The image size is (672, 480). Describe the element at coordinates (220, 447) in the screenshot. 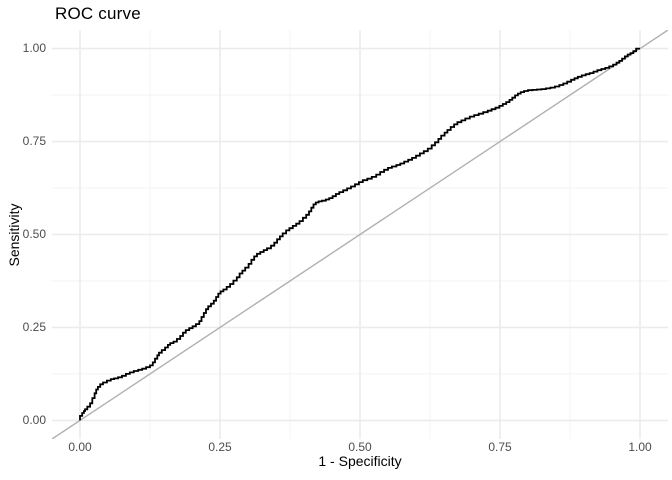

I see `x-tick-label: 0.25` at that location.